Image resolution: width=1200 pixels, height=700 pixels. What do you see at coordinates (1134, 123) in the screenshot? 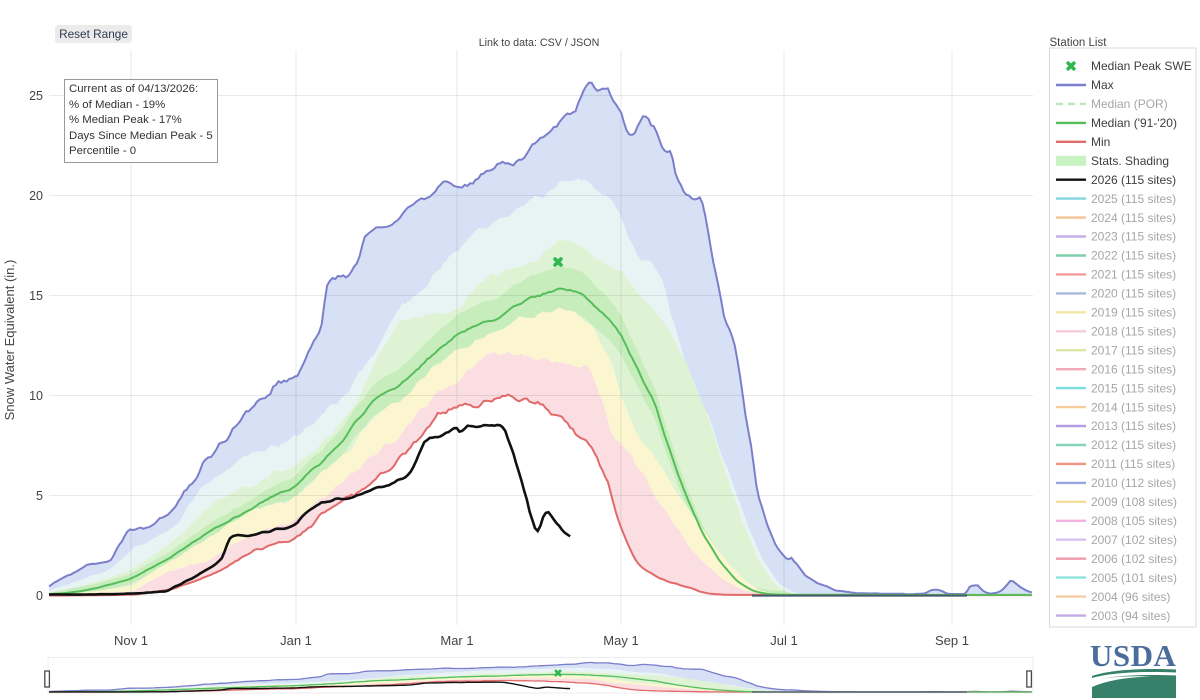
I see `svg-text: Median ('91-'20)` at bounding box center [1134, 123].